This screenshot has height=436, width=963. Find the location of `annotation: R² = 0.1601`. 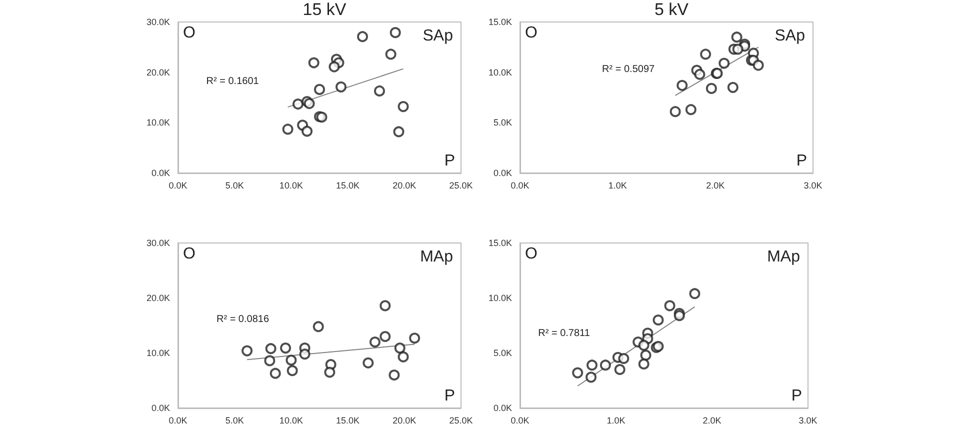

annotation: R² = 0.1601 is located at coordinates (233, 81).